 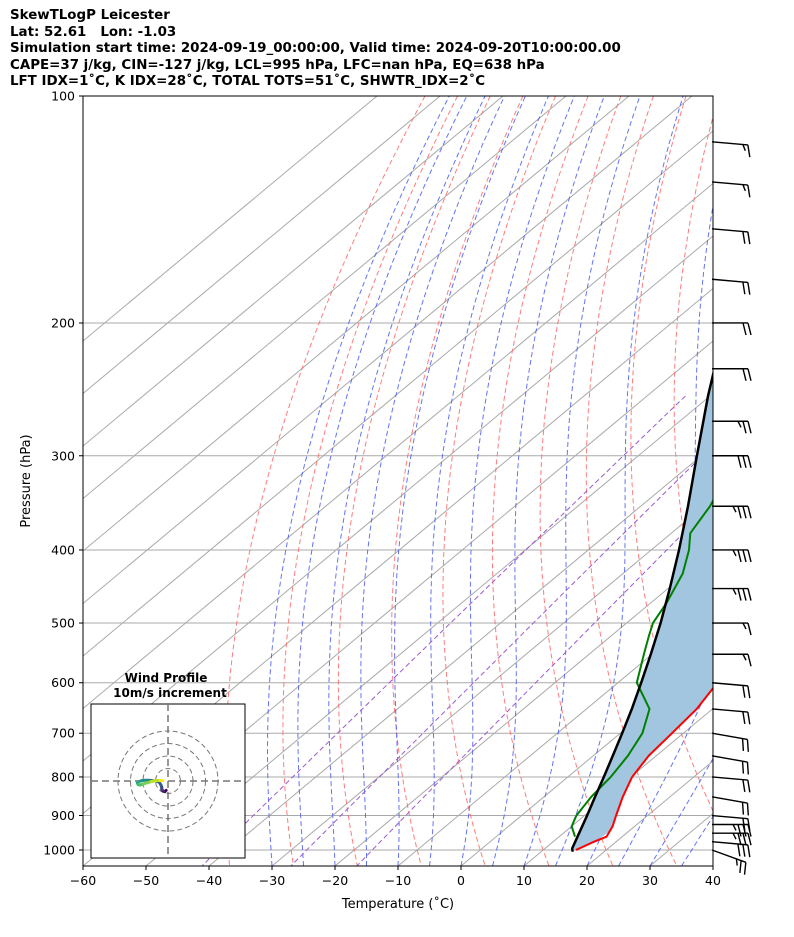 What do you see at coordinates (63, 455) in the screenshot?
I see `y-tick-label: 300` at bounding box center [63, 455].